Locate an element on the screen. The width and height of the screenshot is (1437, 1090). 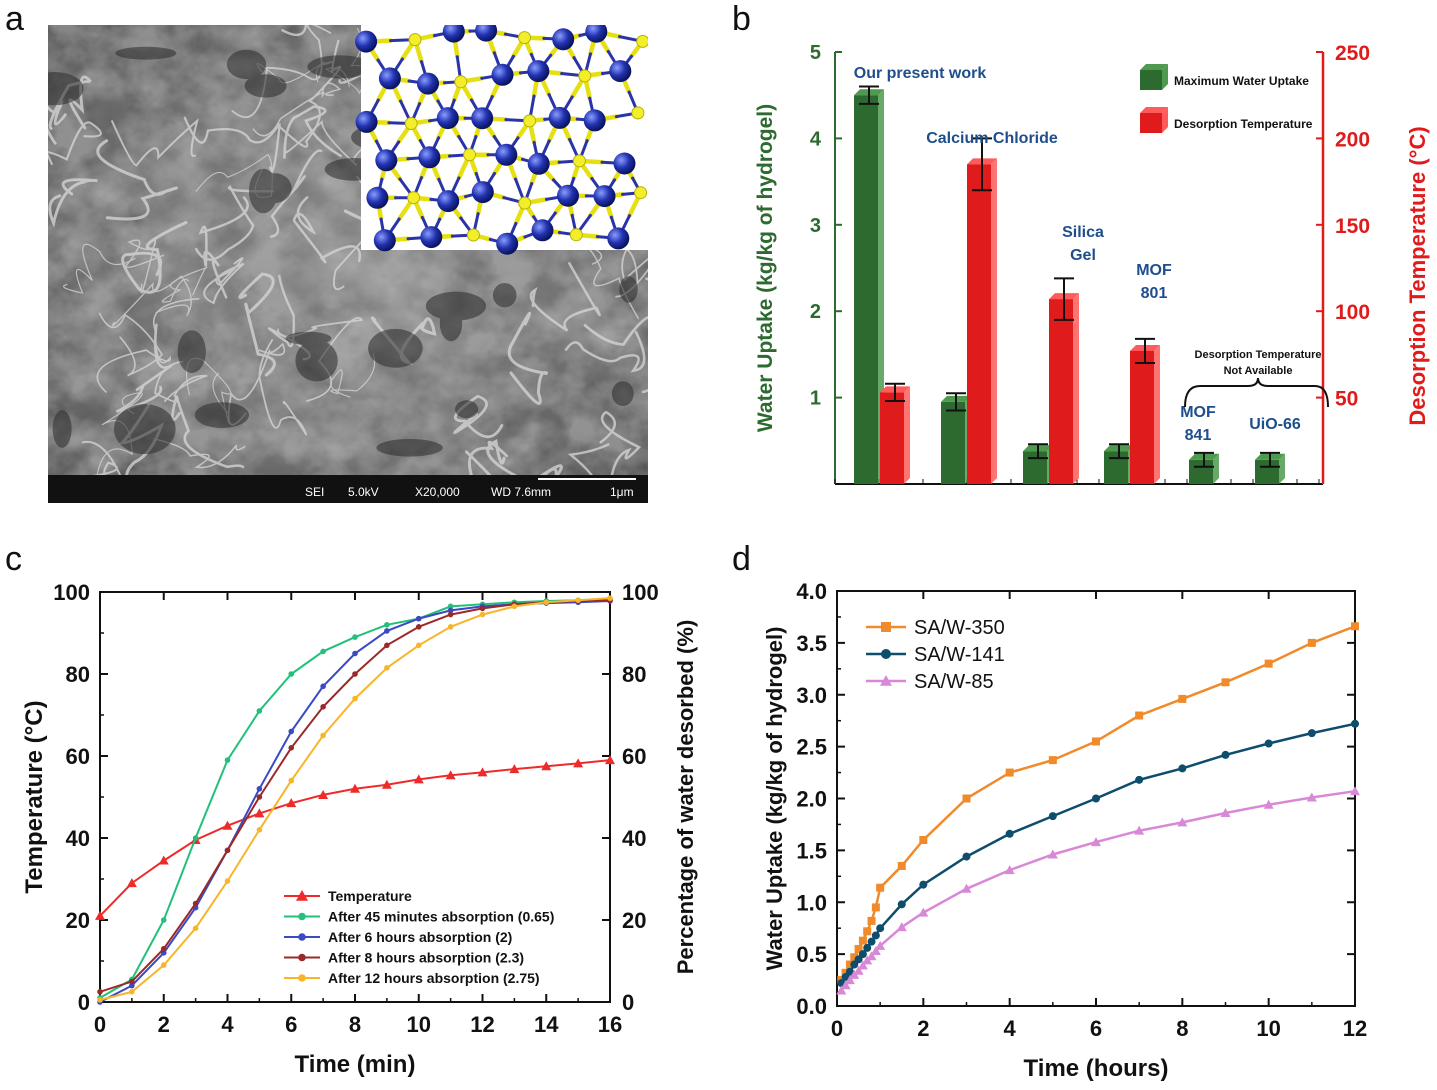
x-tick-label: 2 is located at coordinates (164, 1024).